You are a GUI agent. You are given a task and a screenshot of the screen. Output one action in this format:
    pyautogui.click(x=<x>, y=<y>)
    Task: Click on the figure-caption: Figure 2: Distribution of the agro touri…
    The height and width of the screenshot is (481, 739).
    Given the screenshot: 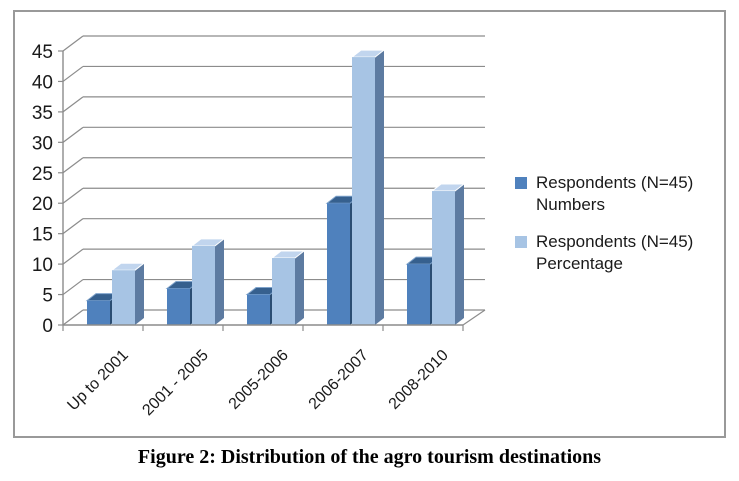 What is the action you would take?
    pyautogui.click(x=369, y=457)
    